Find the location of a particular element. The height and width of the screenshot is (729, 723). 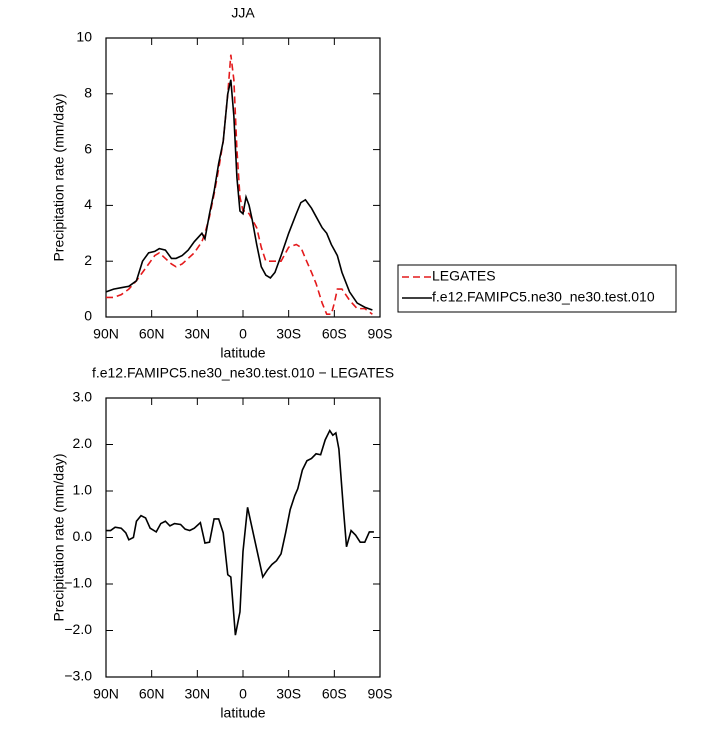

y-tick-label: 6 is located at coordinates (88, 148).